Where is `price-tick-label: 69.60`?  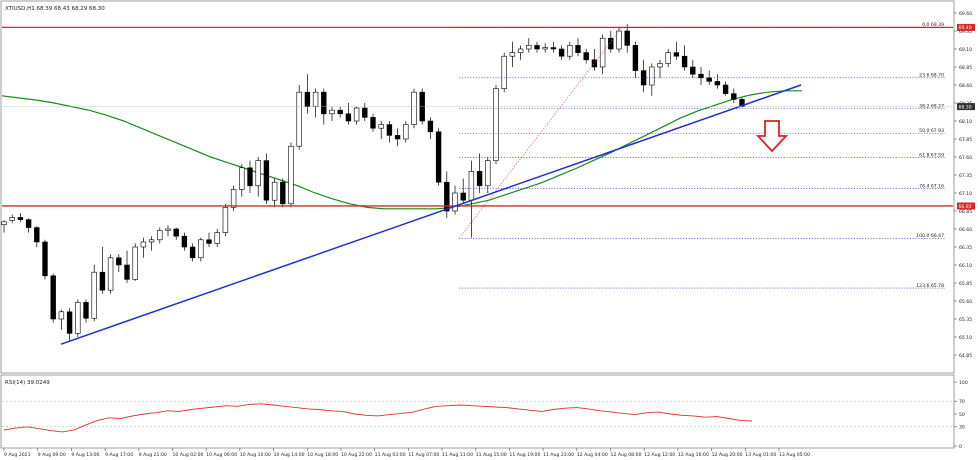 price-tick-label: 69.60 is located at coordinates (965, 14).